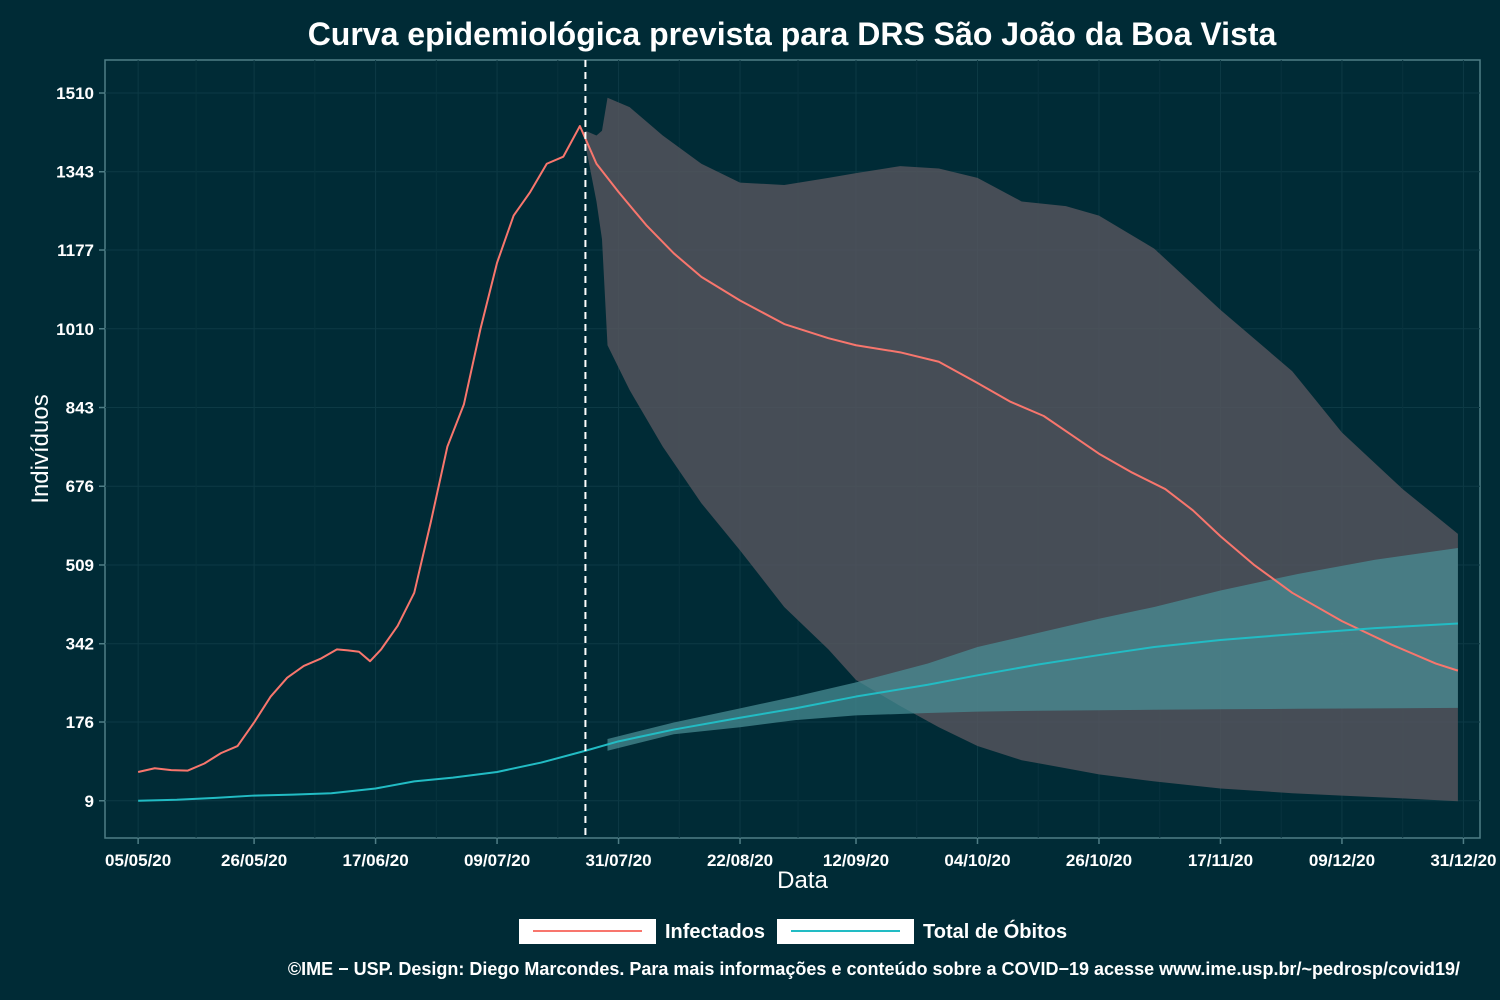 The image size is (1500, 1000). What do you see at coordinates (1099, 860) in the screenshot?
I see `x-tick-label: 26/10/20` at bounding box center [1099, 860].